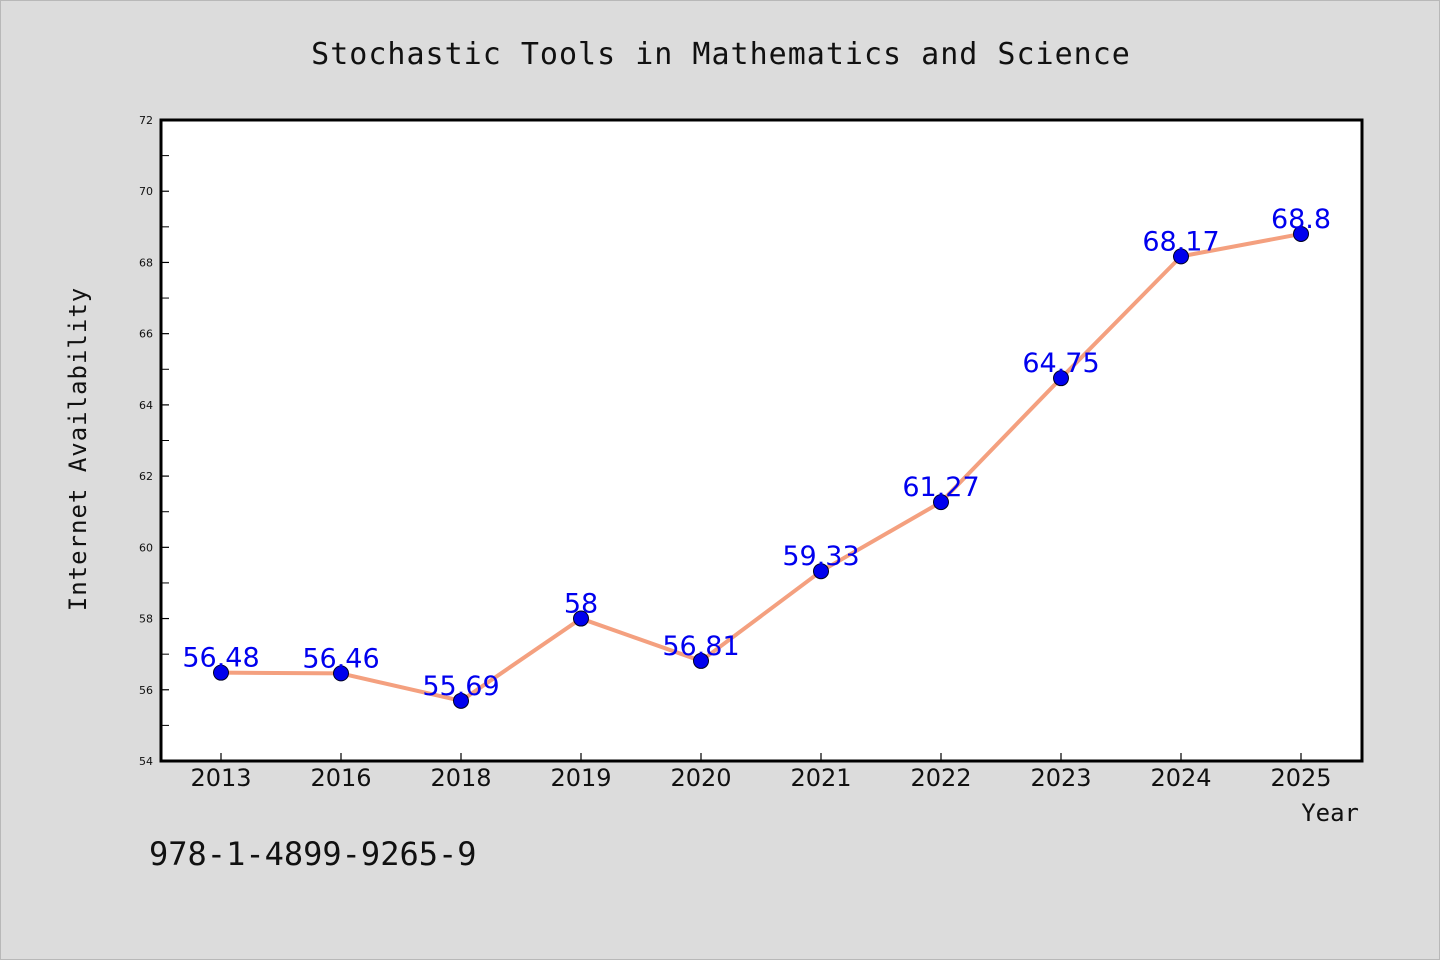 The width and height of the screenshot is (1440, 960). I want to click on data-label: 56.48, so click(220, 658).